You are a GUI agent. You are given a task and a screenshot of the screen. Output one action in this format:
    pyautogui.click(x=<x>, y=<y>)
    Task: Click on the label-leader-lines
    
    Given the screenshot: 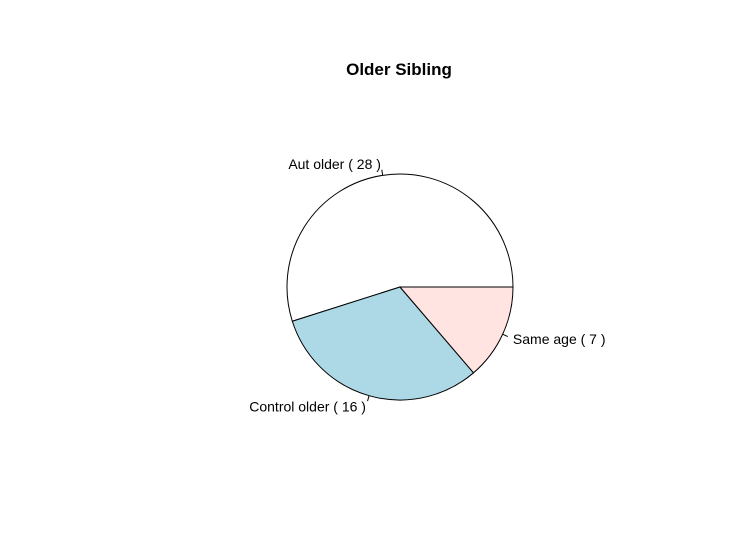 What is the action you would take?
    pyautogui.click(x=437, y=285)
    